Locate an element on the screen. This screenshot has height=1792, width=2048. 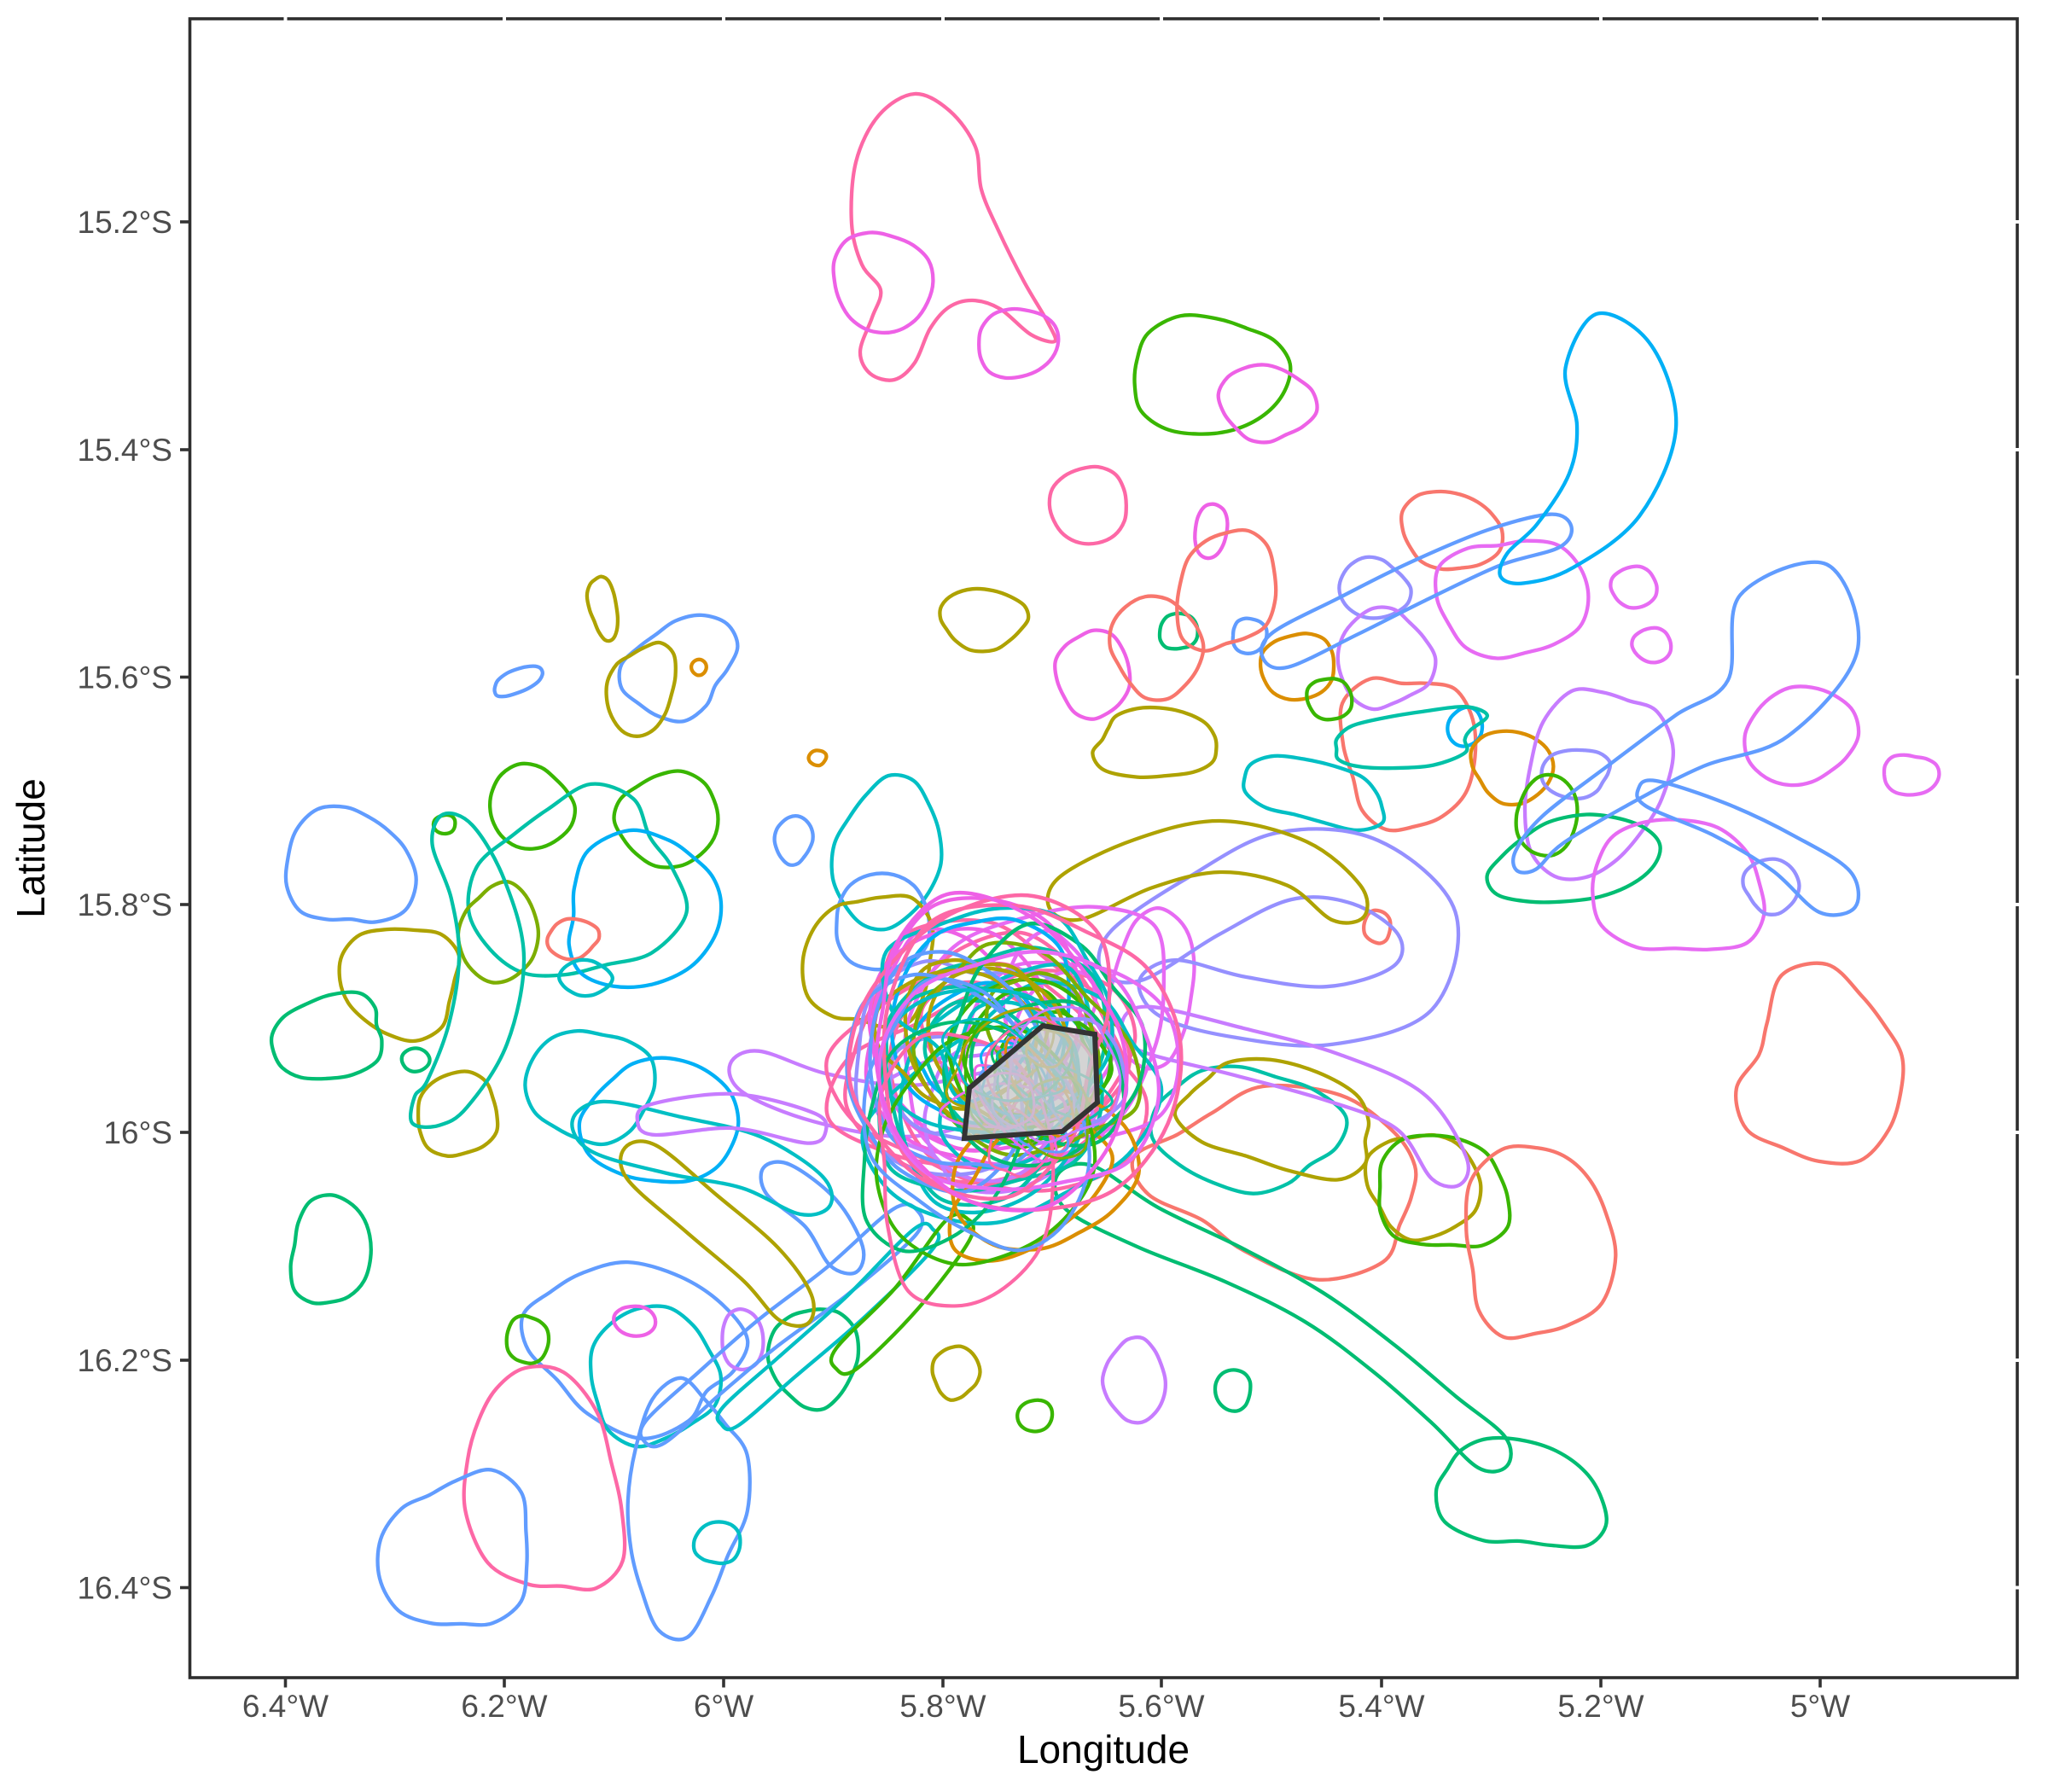
svg-text: 5°W is located at coordinates (1820, 1706).